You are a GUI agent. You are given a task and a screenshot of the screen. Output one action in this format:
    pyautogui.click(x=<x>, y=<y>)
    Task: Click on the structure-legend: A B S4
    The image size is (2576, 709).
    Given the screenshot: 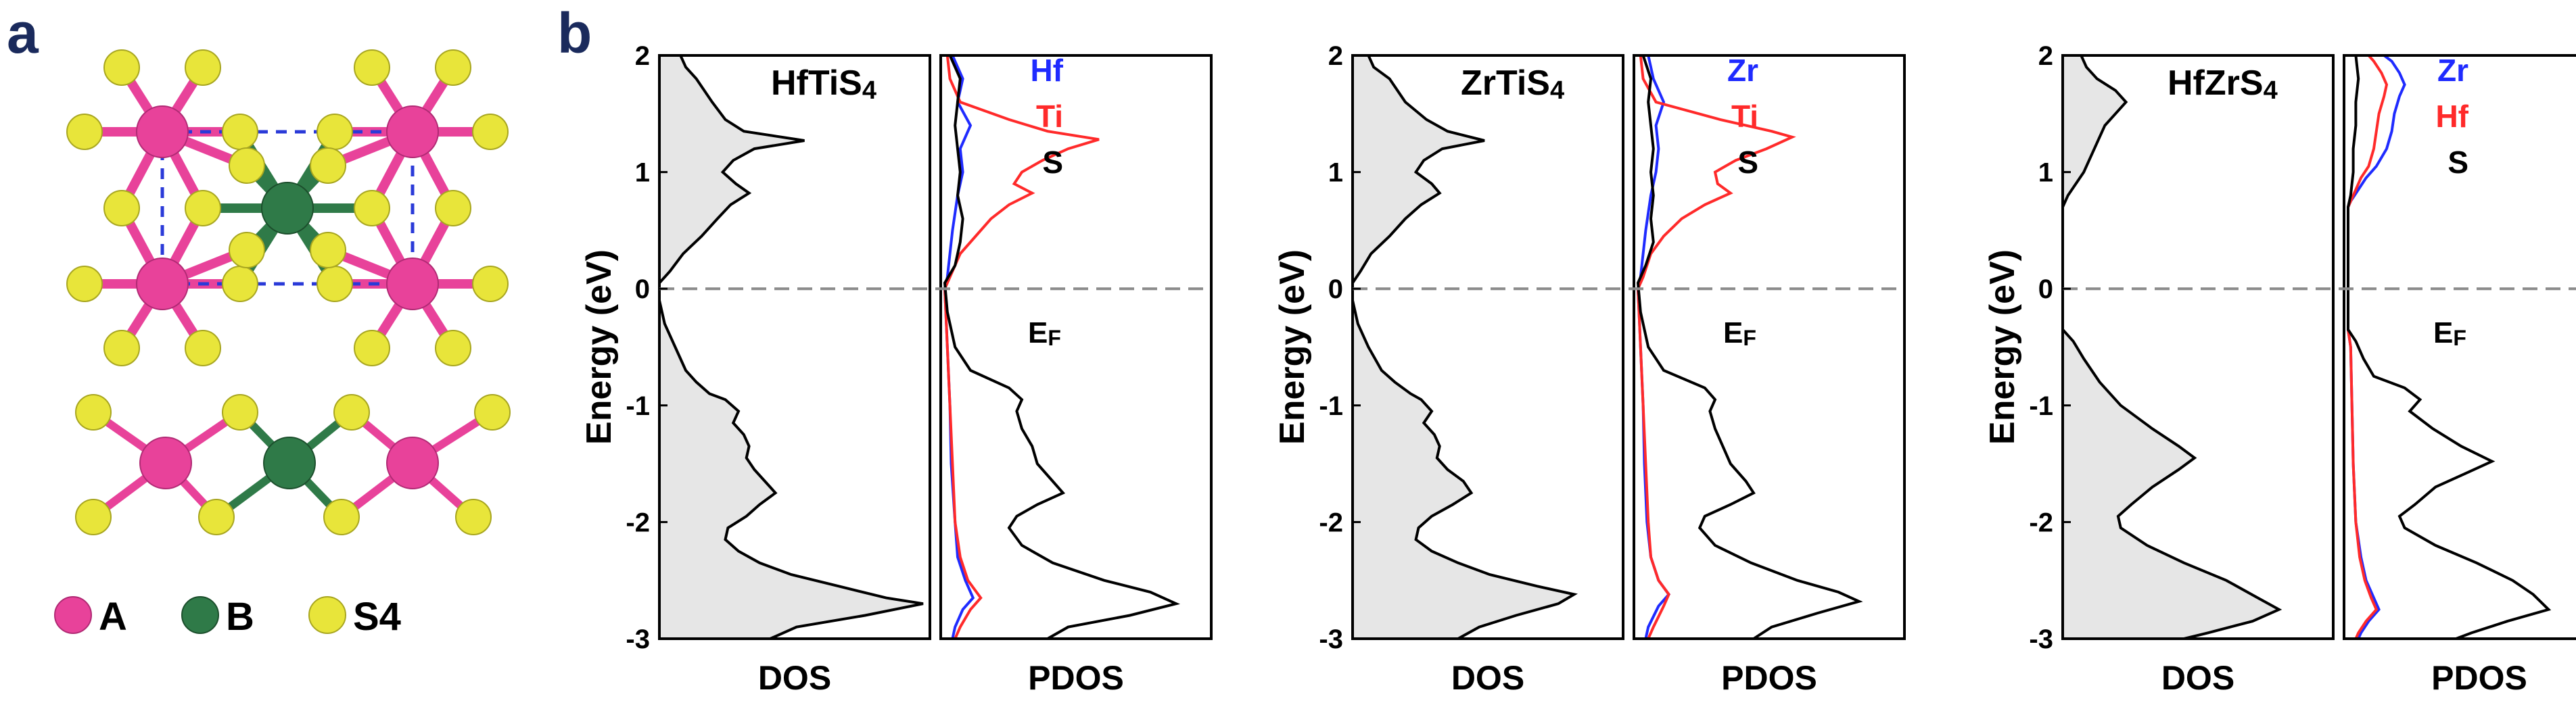 What is the action you would take?
    pyautogui.click(x=227, y=617)
    